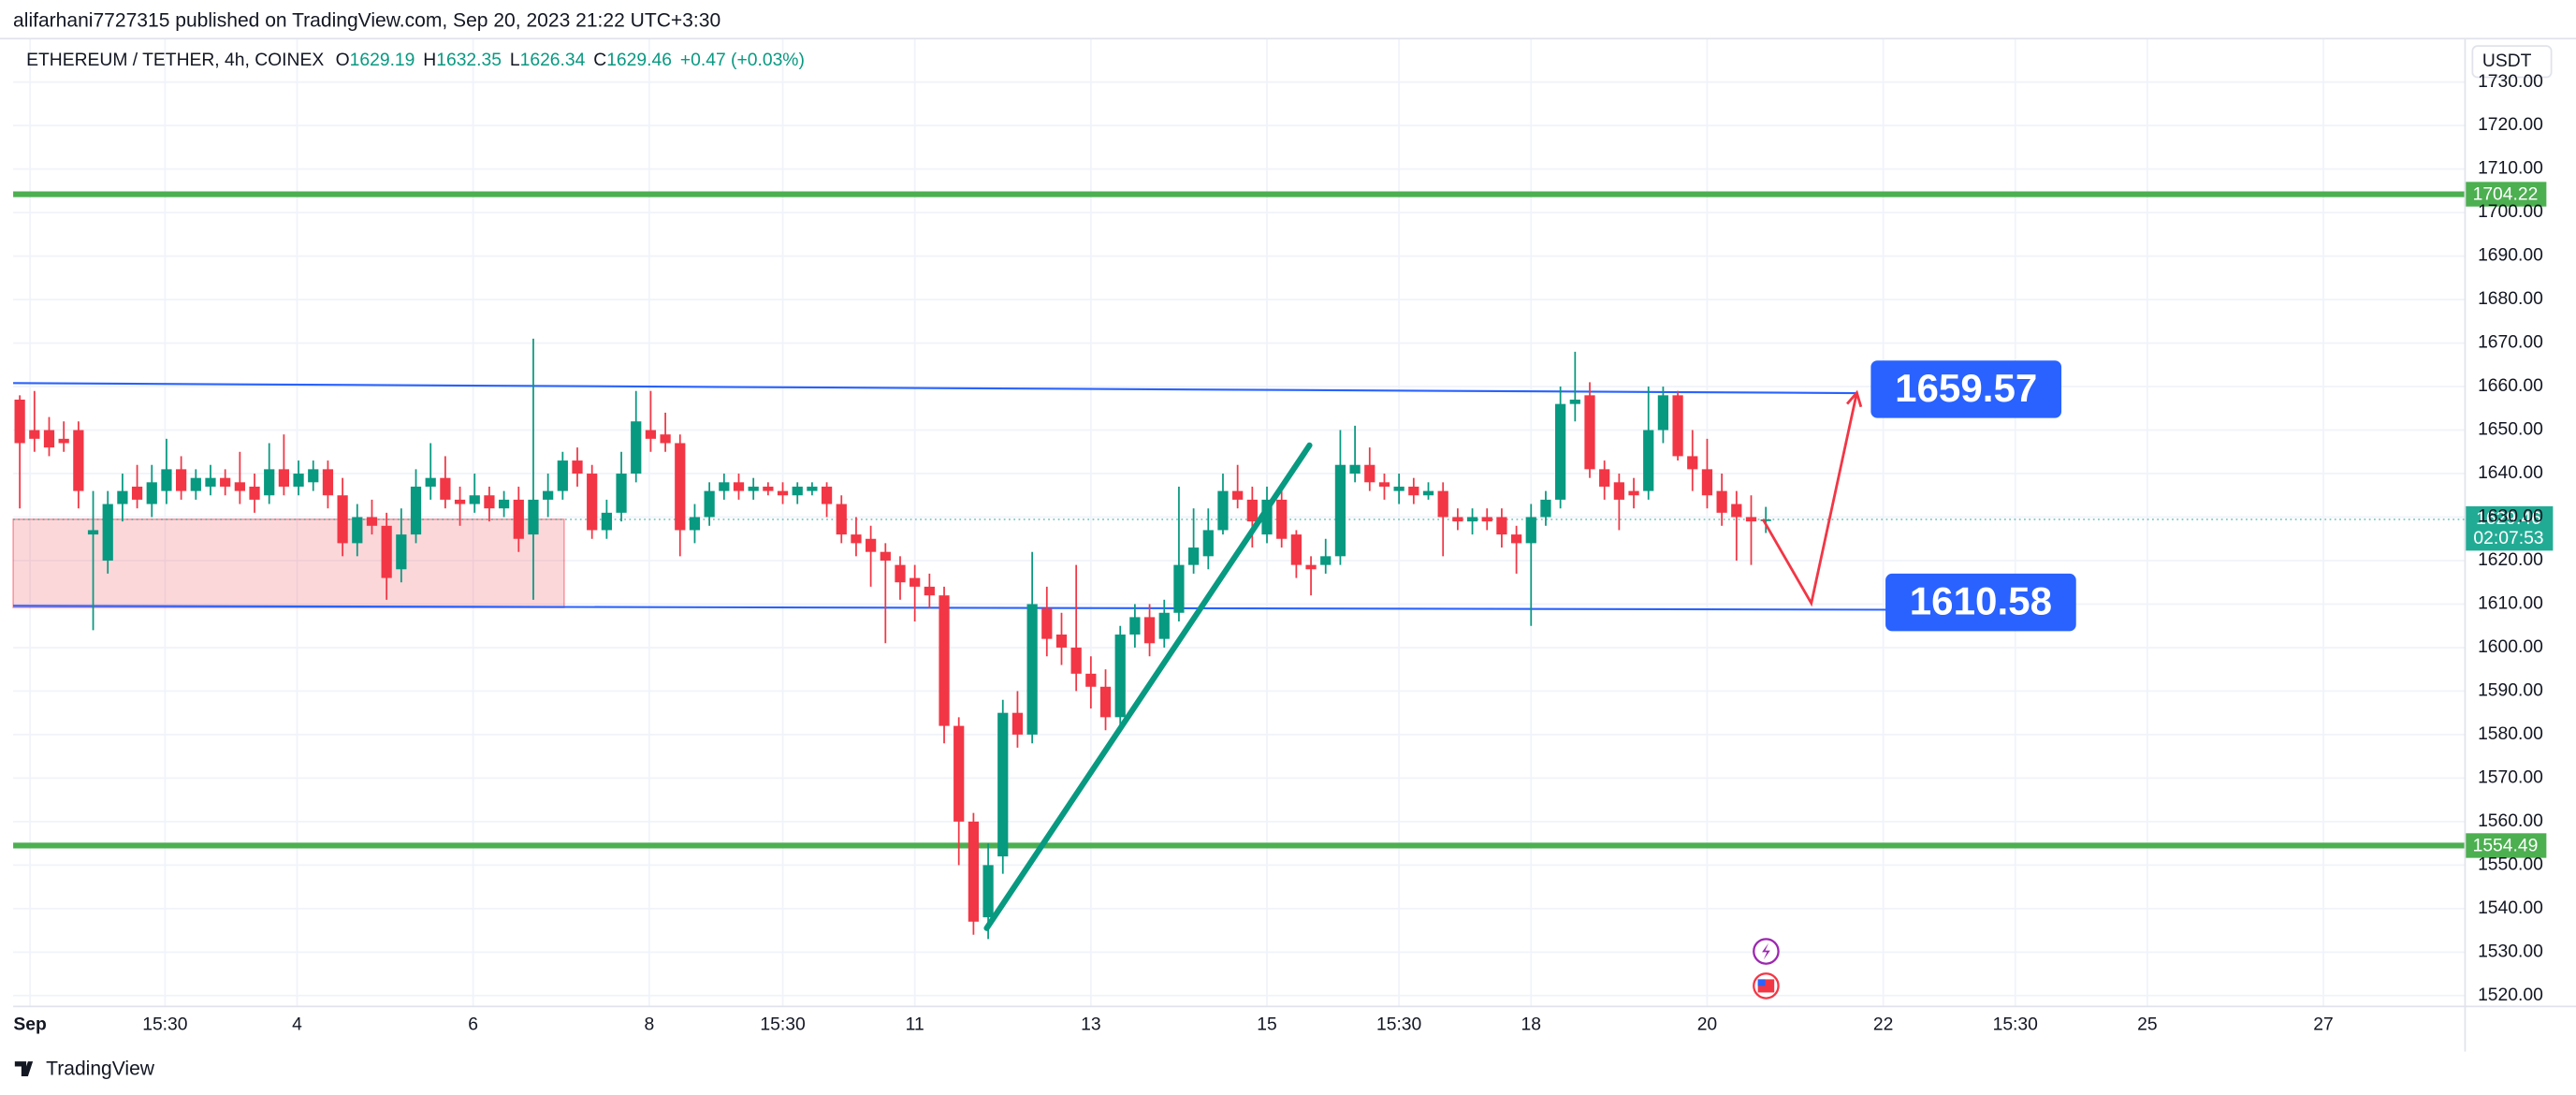 This screenshot has width=2576, height=1095. Describe the element at coordinates (1854, 399) in the screenshot. I see `projection-arrowhead` at that location.